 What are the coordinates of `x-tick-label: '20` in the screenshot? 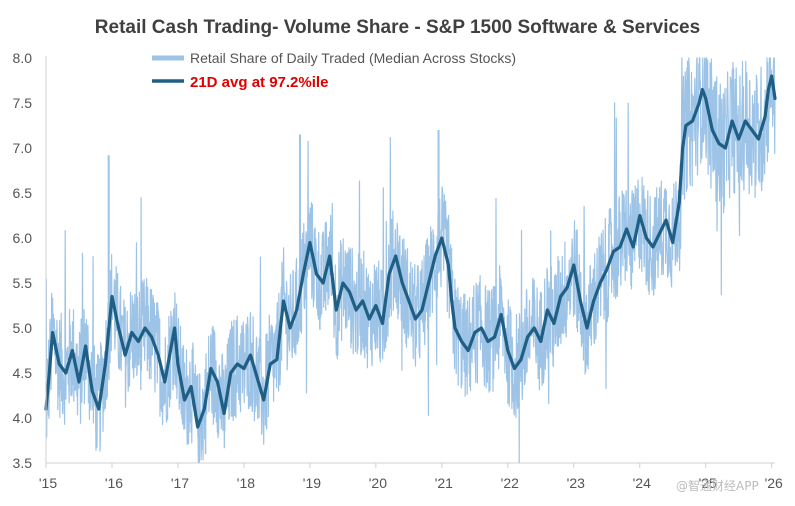 It's located at (378, 483).